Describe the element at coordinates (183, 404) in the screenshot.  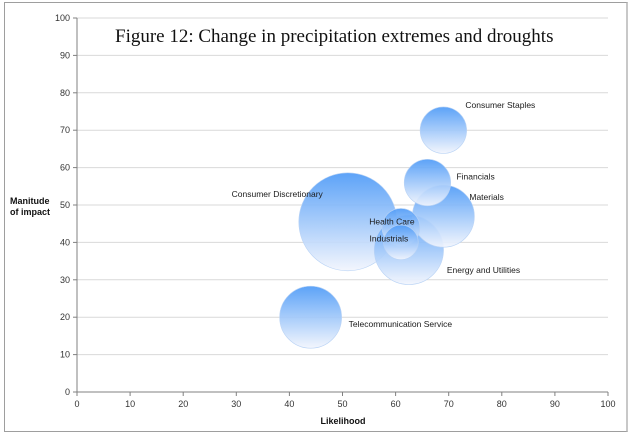
I see `x-tick-label-20: 20` at that location.